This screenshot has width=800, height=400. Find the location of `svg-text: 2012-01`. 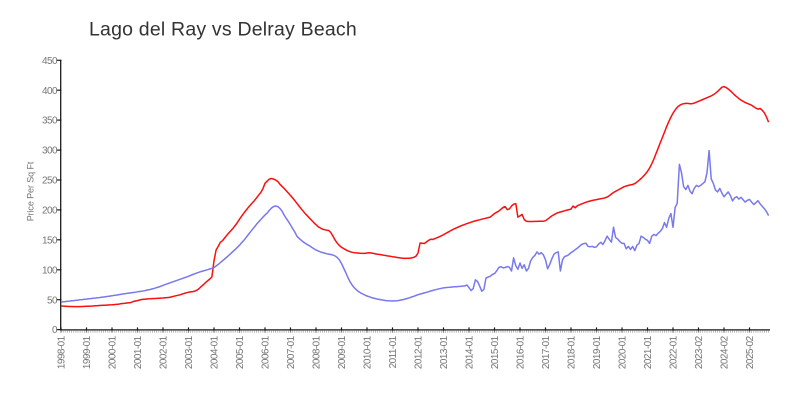

svg-text: 2012-01 is located at coordinates (419, 352).